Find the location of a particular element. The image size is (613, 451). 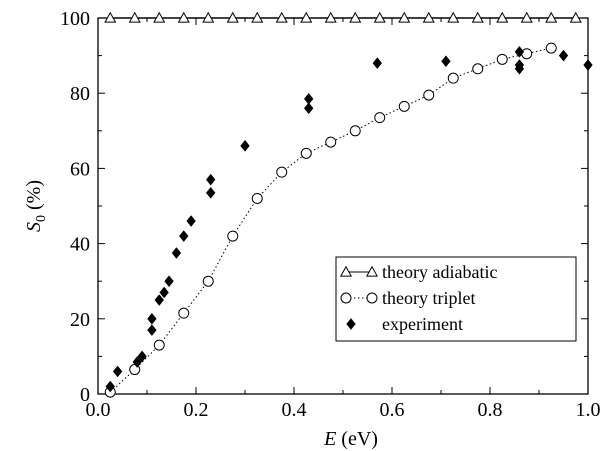

legend-label: theory adiabatic is located at coordinates (439, 272).